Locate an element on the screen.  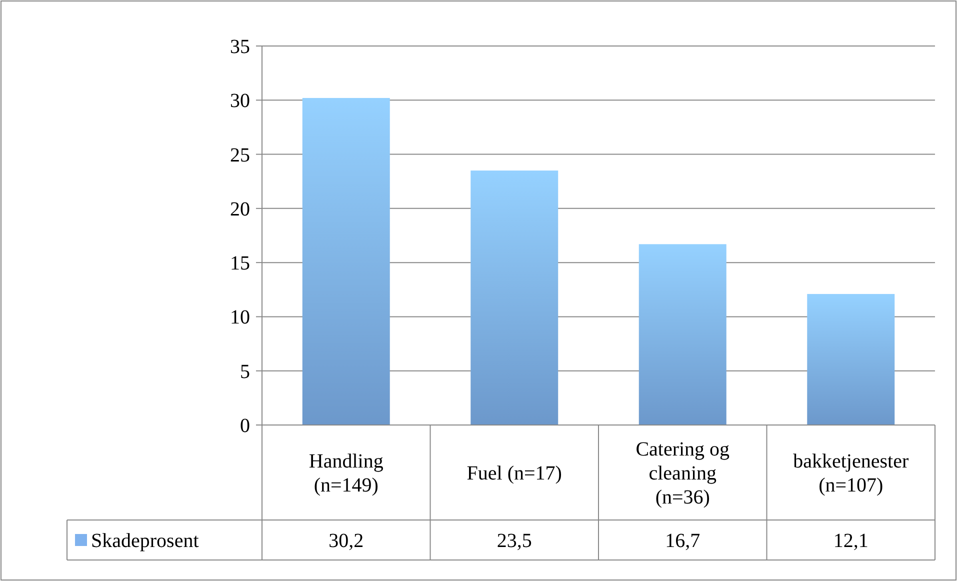
y-tick-label: 15 is located at coordinates (240, 263).